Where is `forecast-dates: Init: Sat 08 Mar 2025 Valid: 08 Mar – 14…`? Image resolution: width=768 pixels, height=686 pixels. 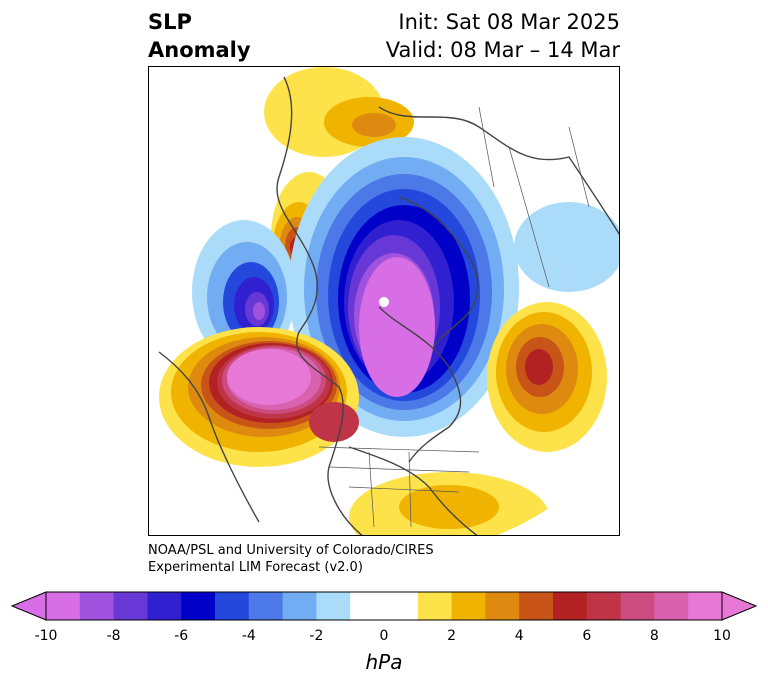 forecast-dates: Init: Sat 08 Mar 2025 Valid: 08 Mar – 14… is located at coordinates (503, 36).